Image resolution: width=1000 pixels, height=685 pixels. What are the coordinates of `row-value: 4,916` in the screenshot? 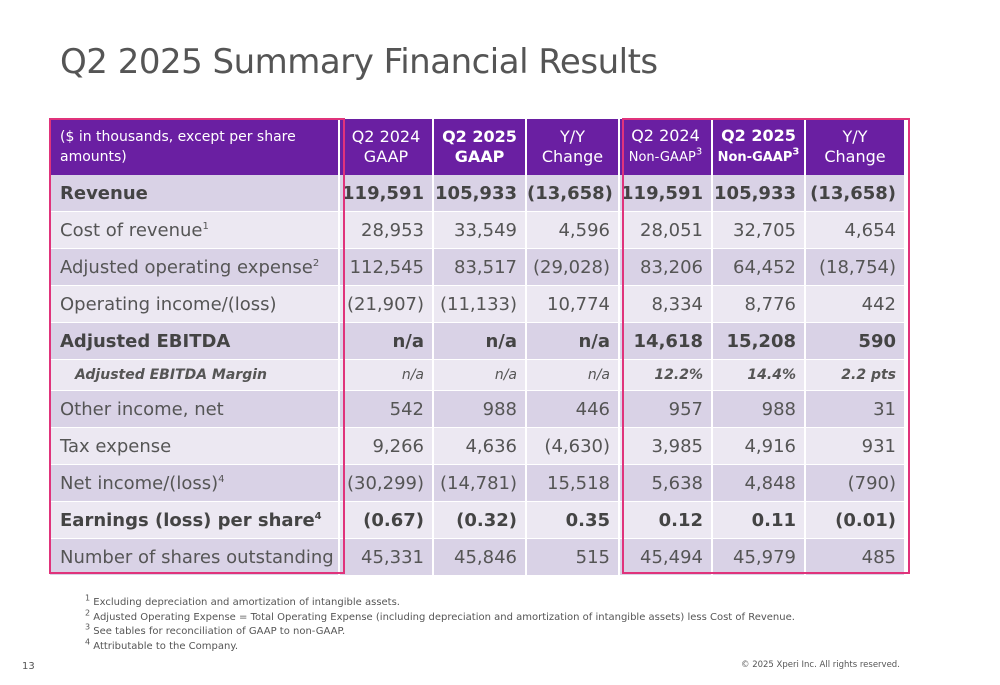 It's located at (759, 446).